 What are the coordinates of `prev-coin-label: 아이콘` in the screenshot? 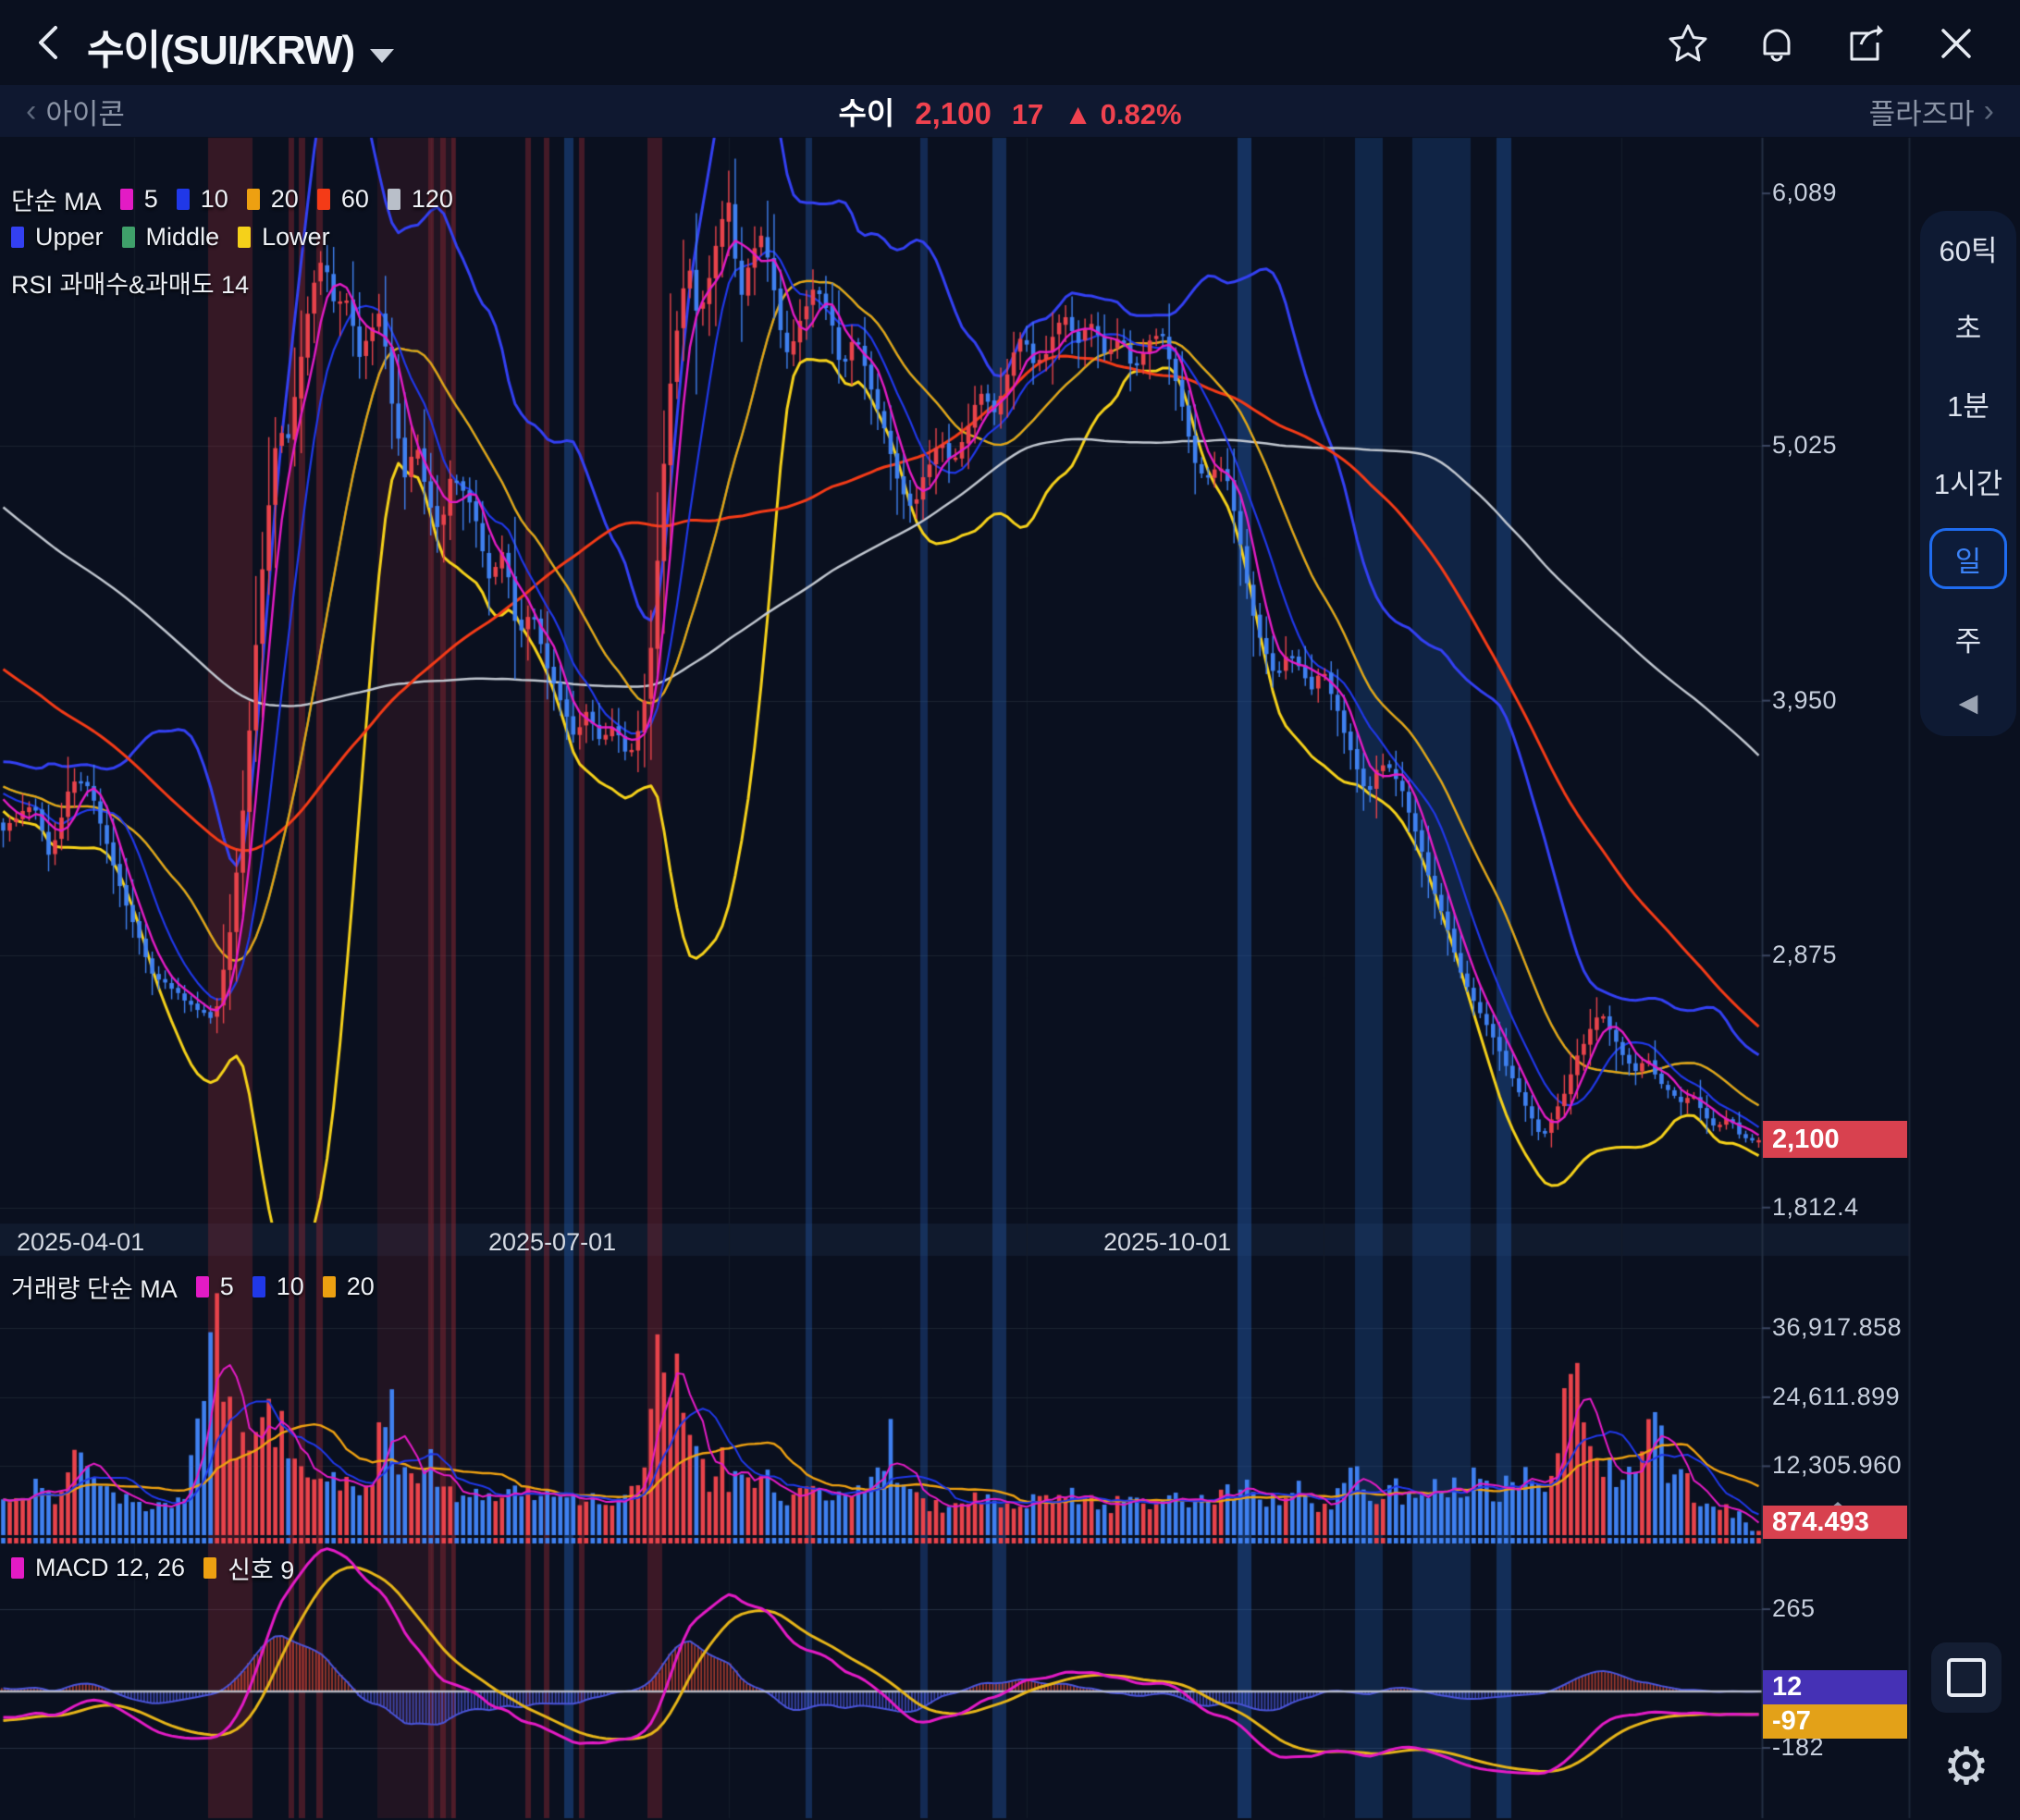 It's located at (85, 113).